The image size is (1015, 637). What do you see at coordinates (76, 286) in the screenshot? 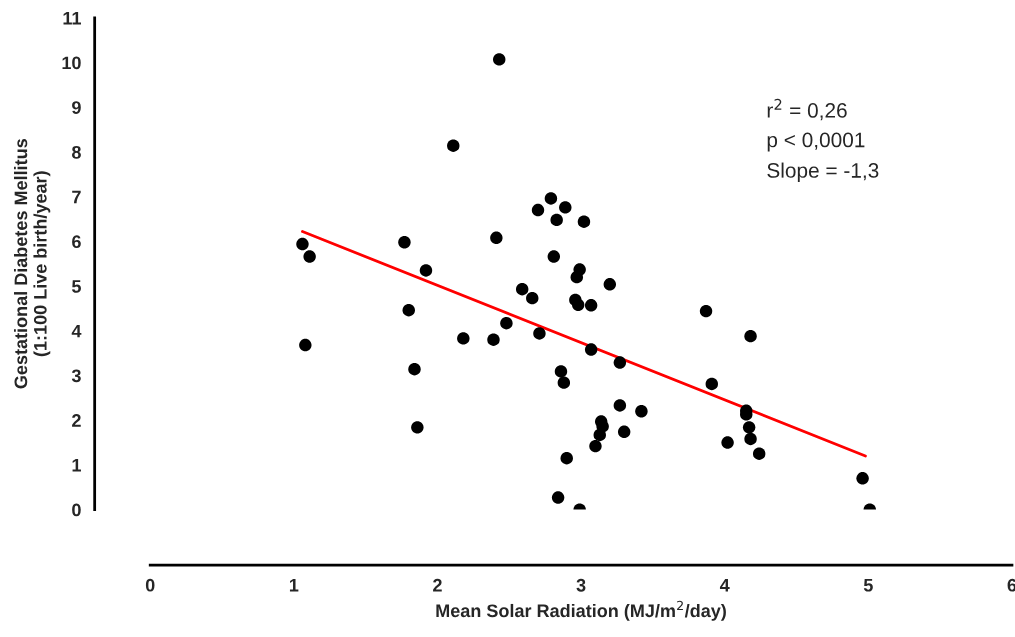
I see `y-tick-label: 5` at bounding box center [76, 286].